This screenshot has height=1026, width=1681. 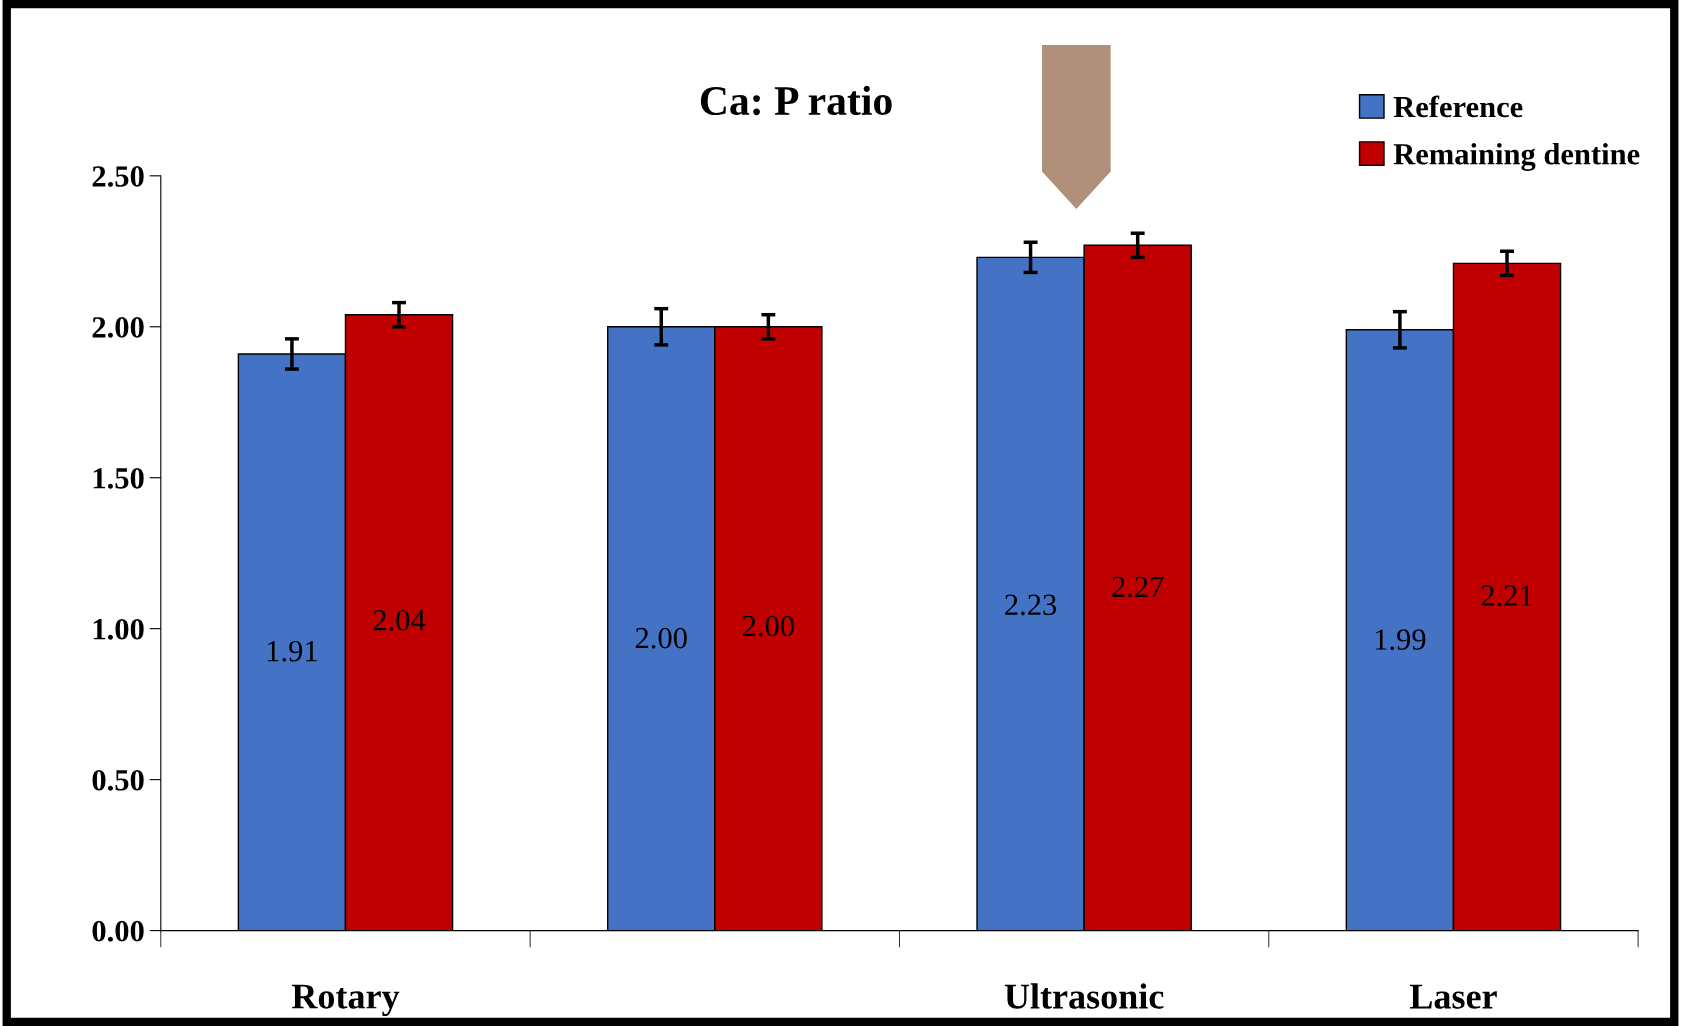 I want to click on chart-title: Ca: P ratio, so click(x=796, y=100).